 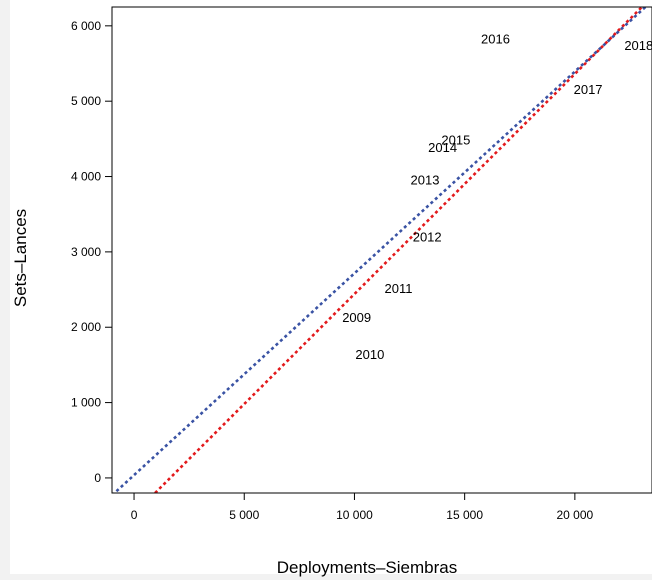 I want to click on x-tick-label: 10 000, so click(x=354, y=515).